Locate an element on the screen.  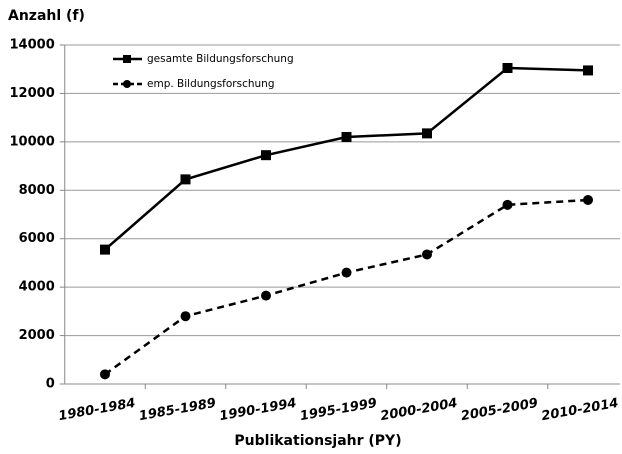
y-tick-label: 2000 is located at coordinates (37, 335).